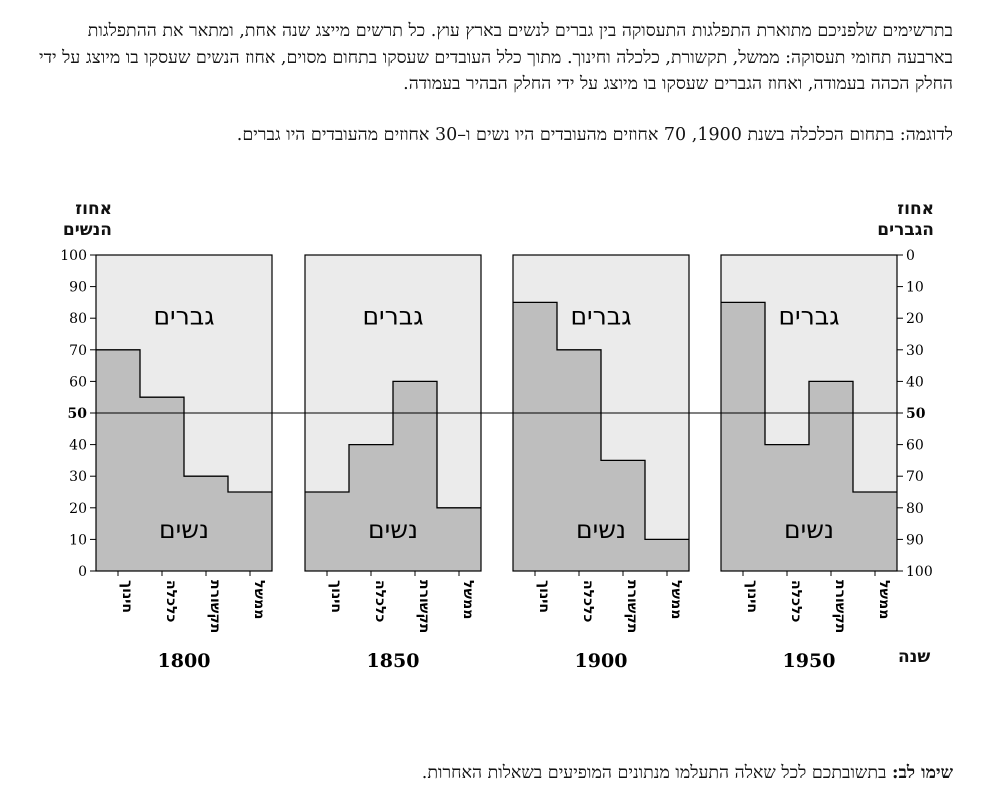  I want to click on category-label-1800-4: ממשל, so click(259, 599).